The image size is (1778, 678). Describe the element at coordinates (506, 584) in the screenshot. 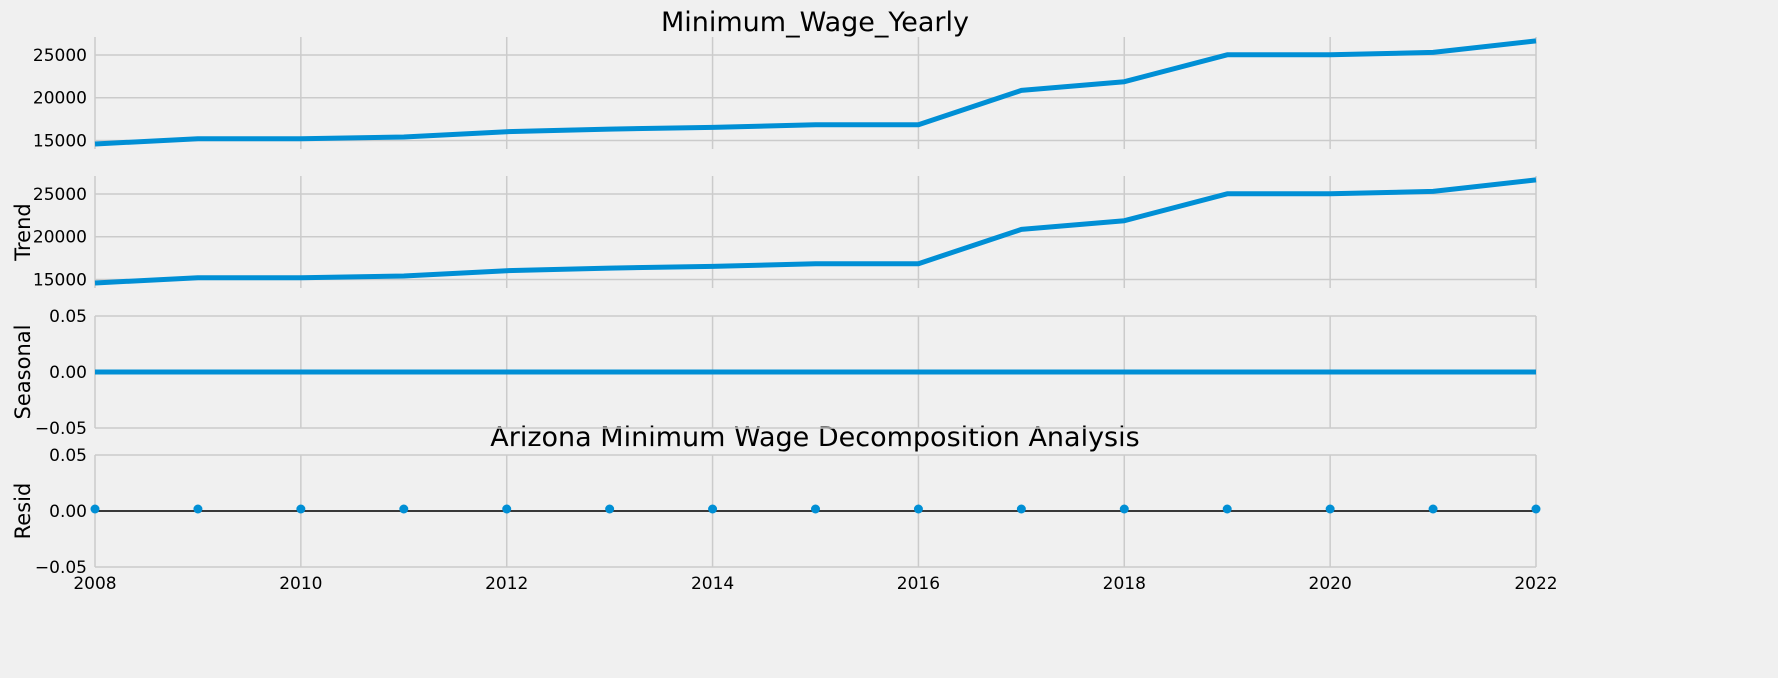

I see `x-tick-label: 2012` at that location.